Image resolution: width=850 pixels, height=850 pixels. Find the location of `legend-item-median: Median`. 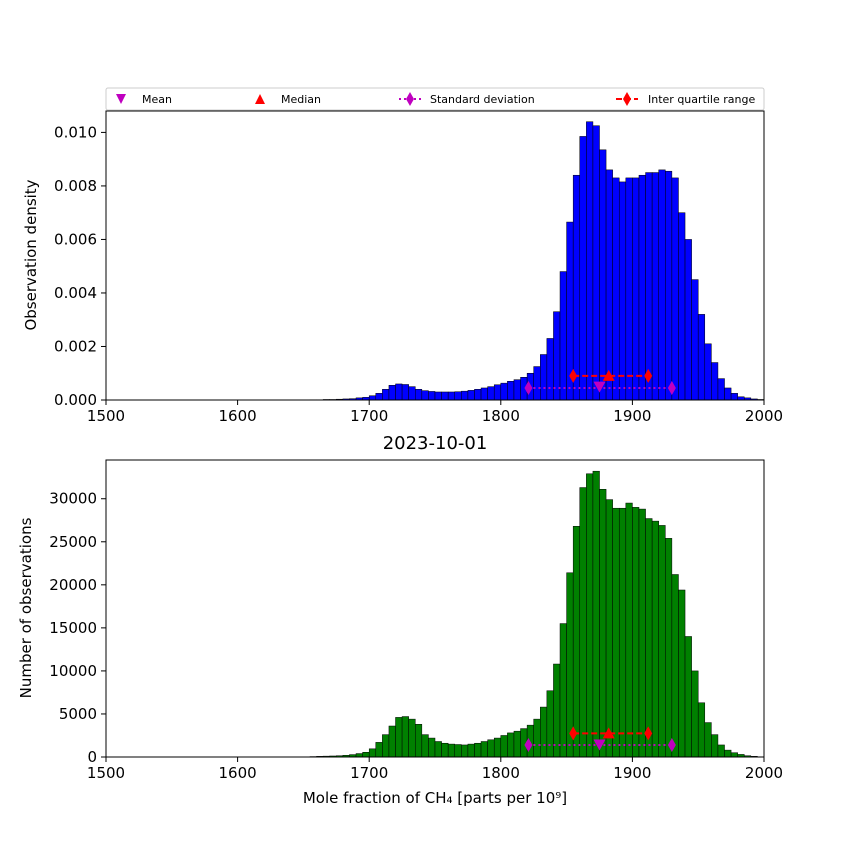

legend-item-median: Median is located at coordinates (288, 99).